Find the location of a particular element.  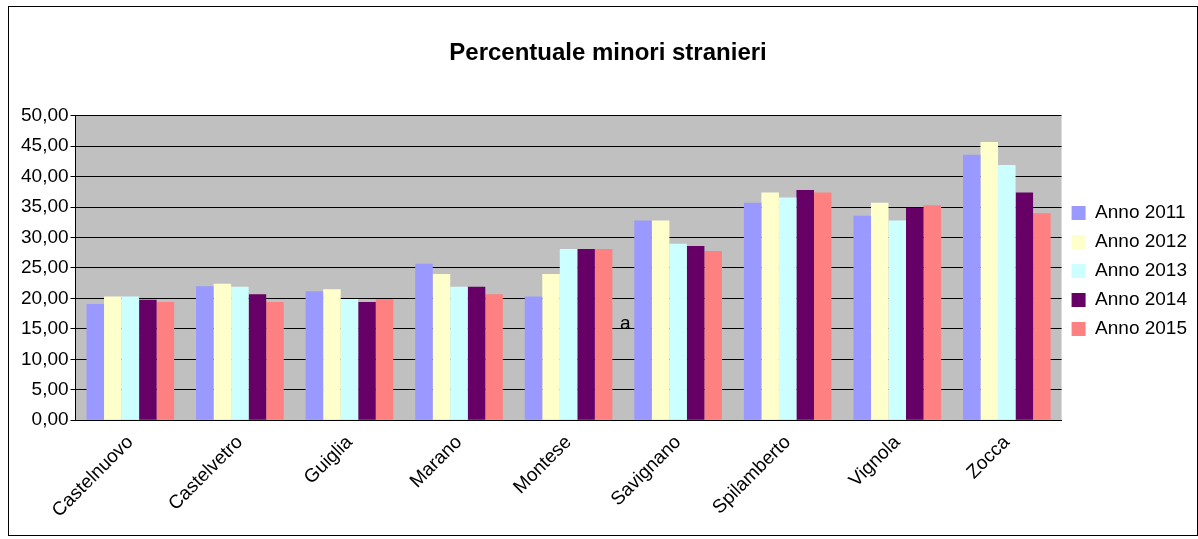

legend-label: Anno 2015 is located at coordinates (1141, 328).